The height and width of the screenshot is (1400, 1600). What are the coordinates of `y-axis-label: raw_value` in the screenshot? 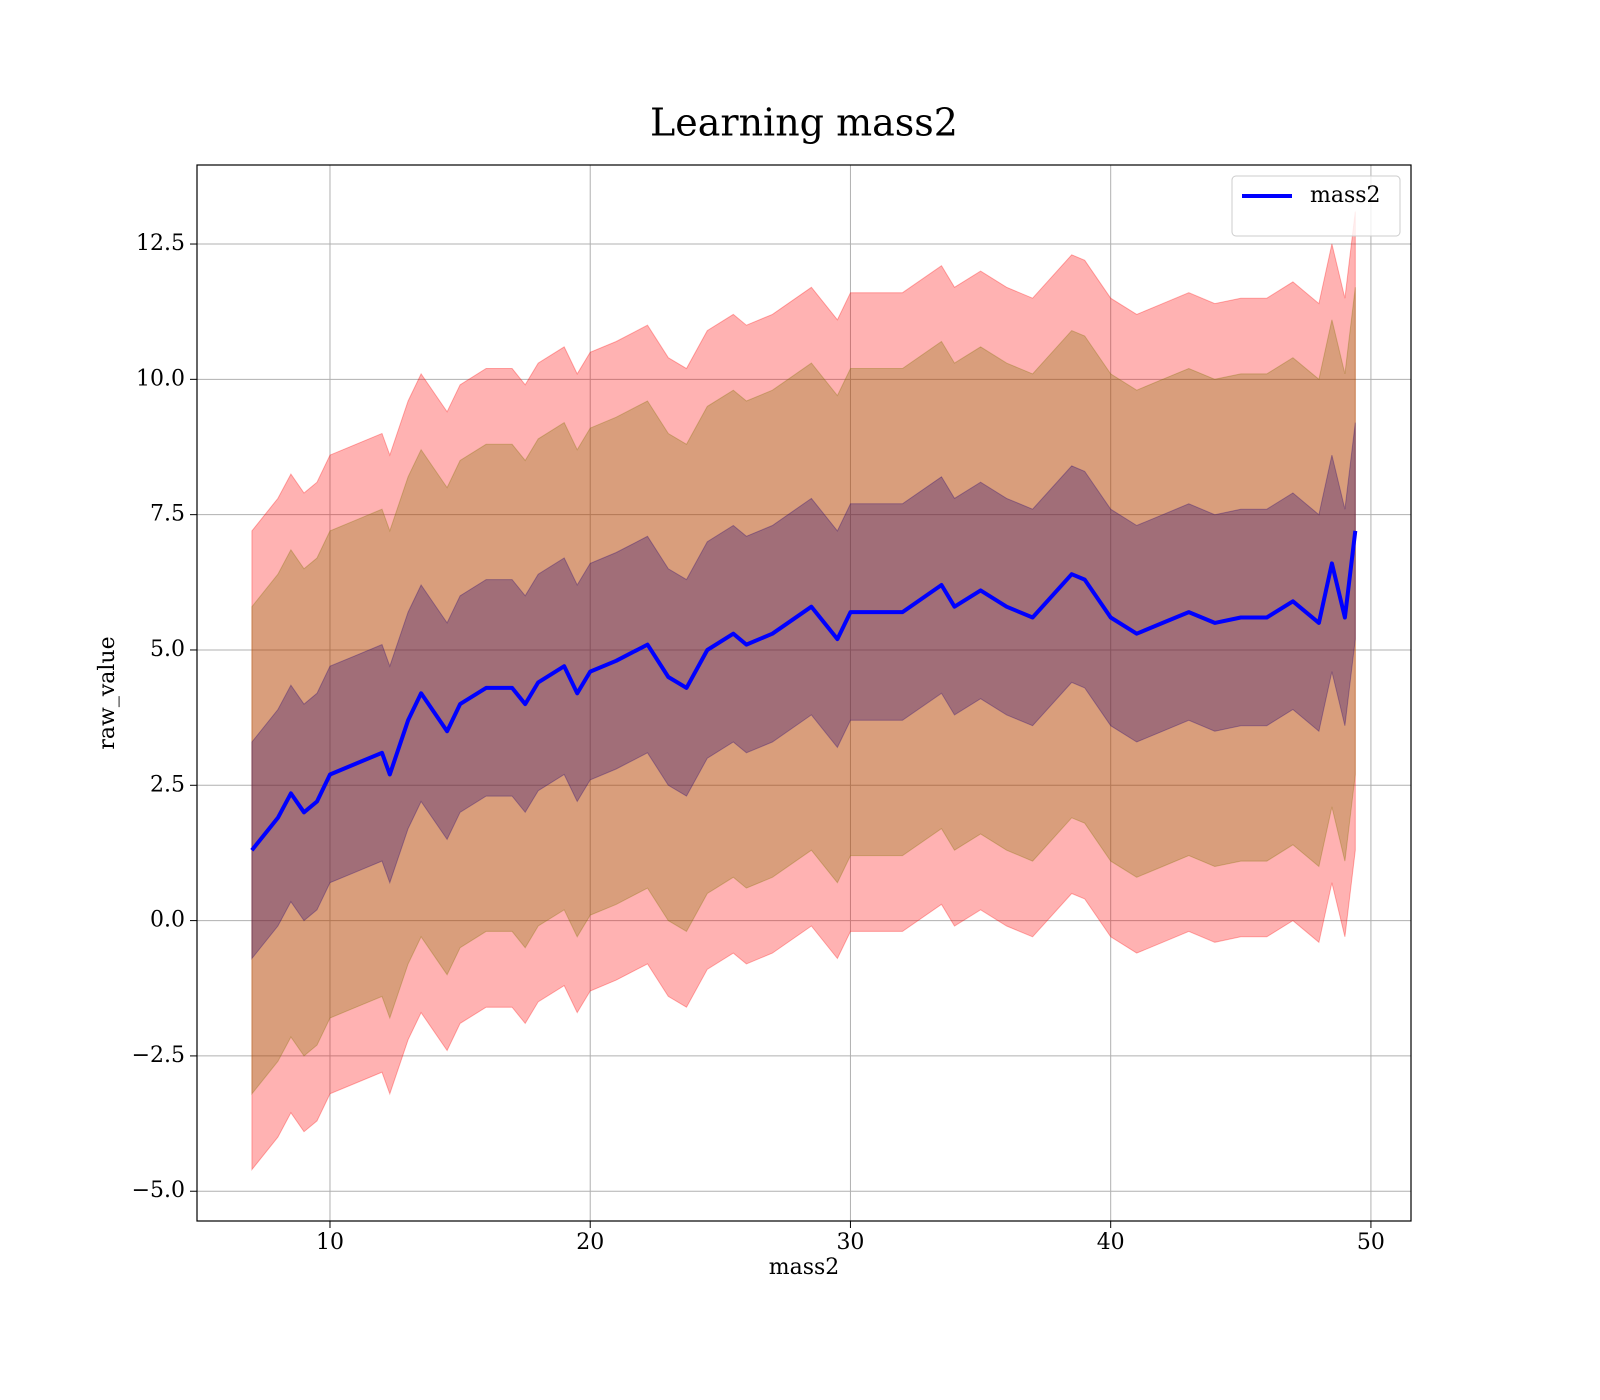 It's located at (107, 692).